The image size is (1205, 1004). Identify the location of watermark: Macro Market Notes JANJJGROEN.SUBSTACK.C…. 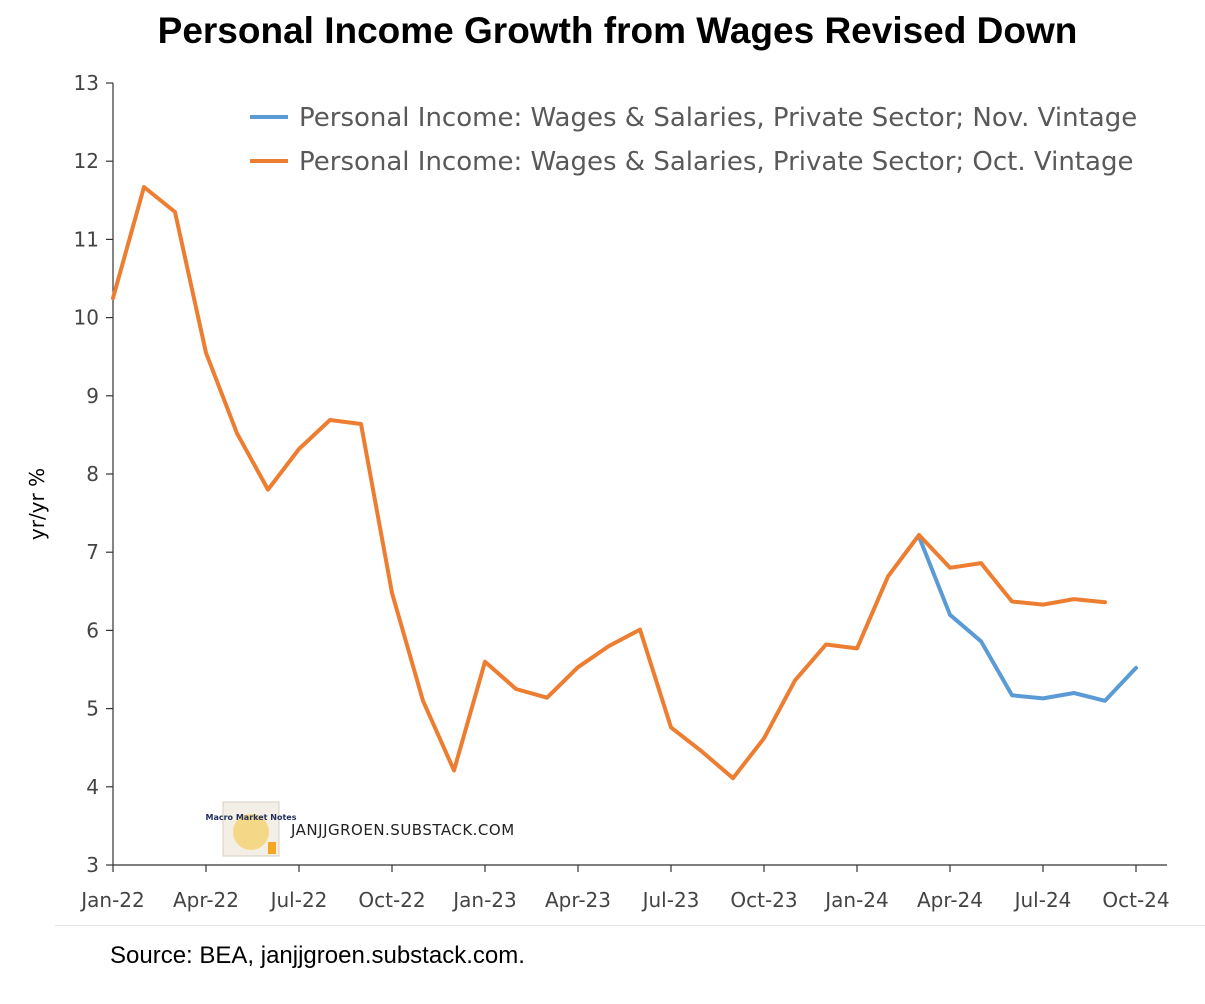
(360, 829).